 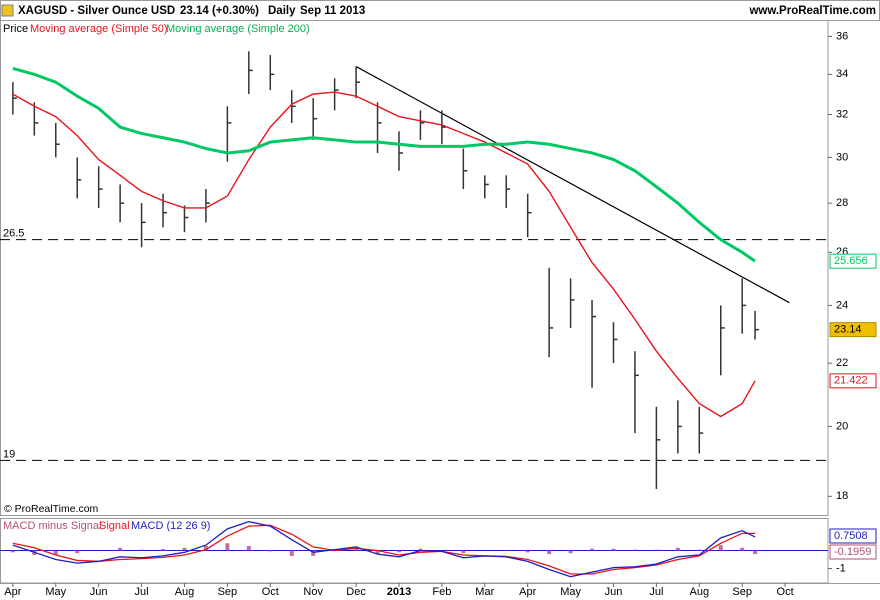 What do you see at coordinates (219, 11) in the screenshot?
I see `quote: 23.14 (+0.30%)` at bounding box center [219, 11].